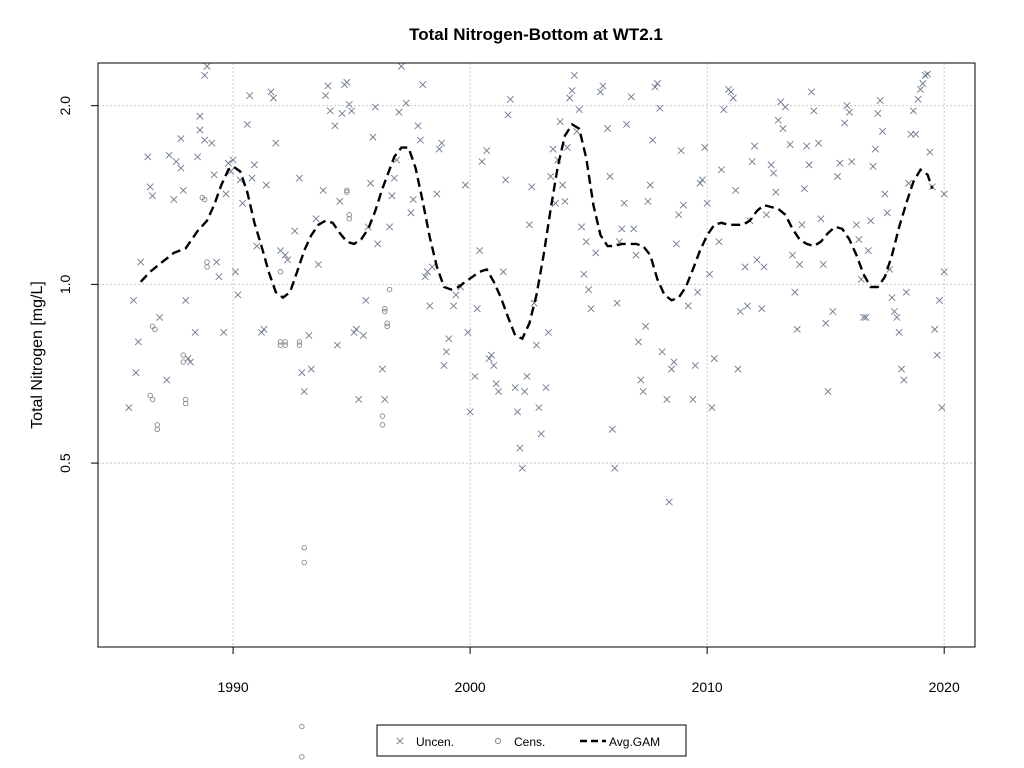  I want to click on legend-label-cens: Cens., so click(529, 742).